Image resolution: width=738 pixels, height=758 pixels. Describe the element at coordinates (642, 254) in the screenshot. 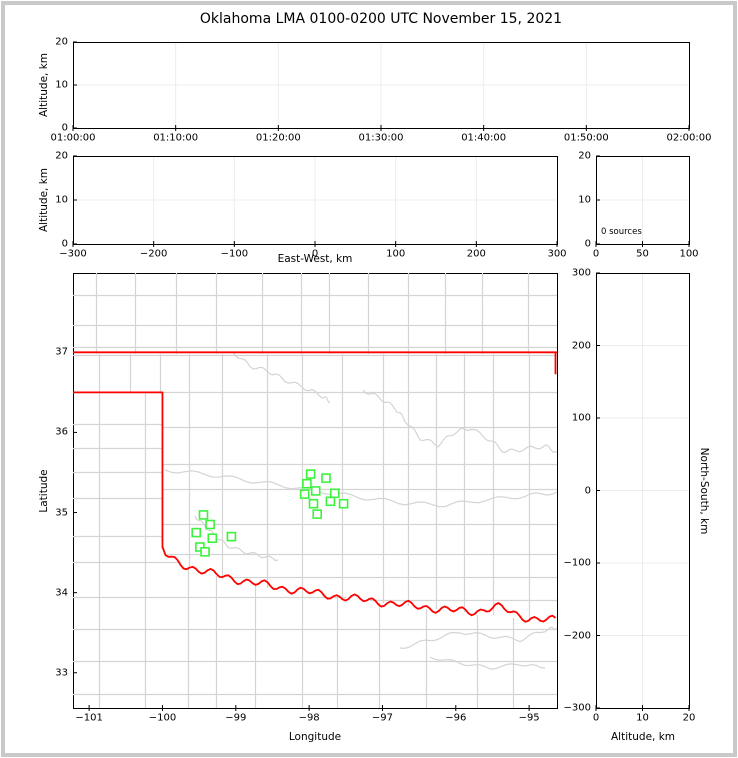

I see `tick-label: 50` at that location.